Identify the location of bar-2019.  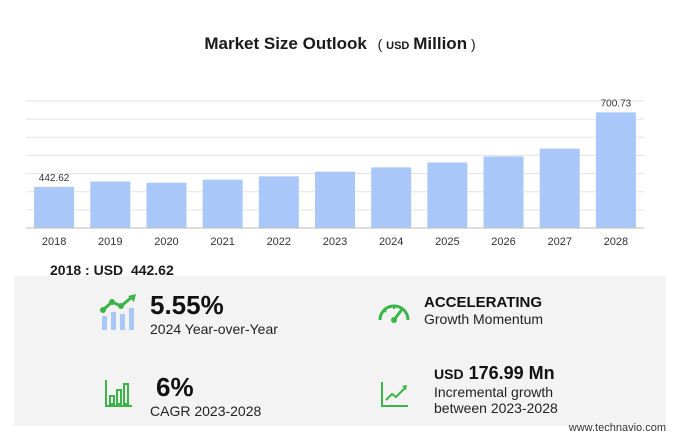
(110, 204).